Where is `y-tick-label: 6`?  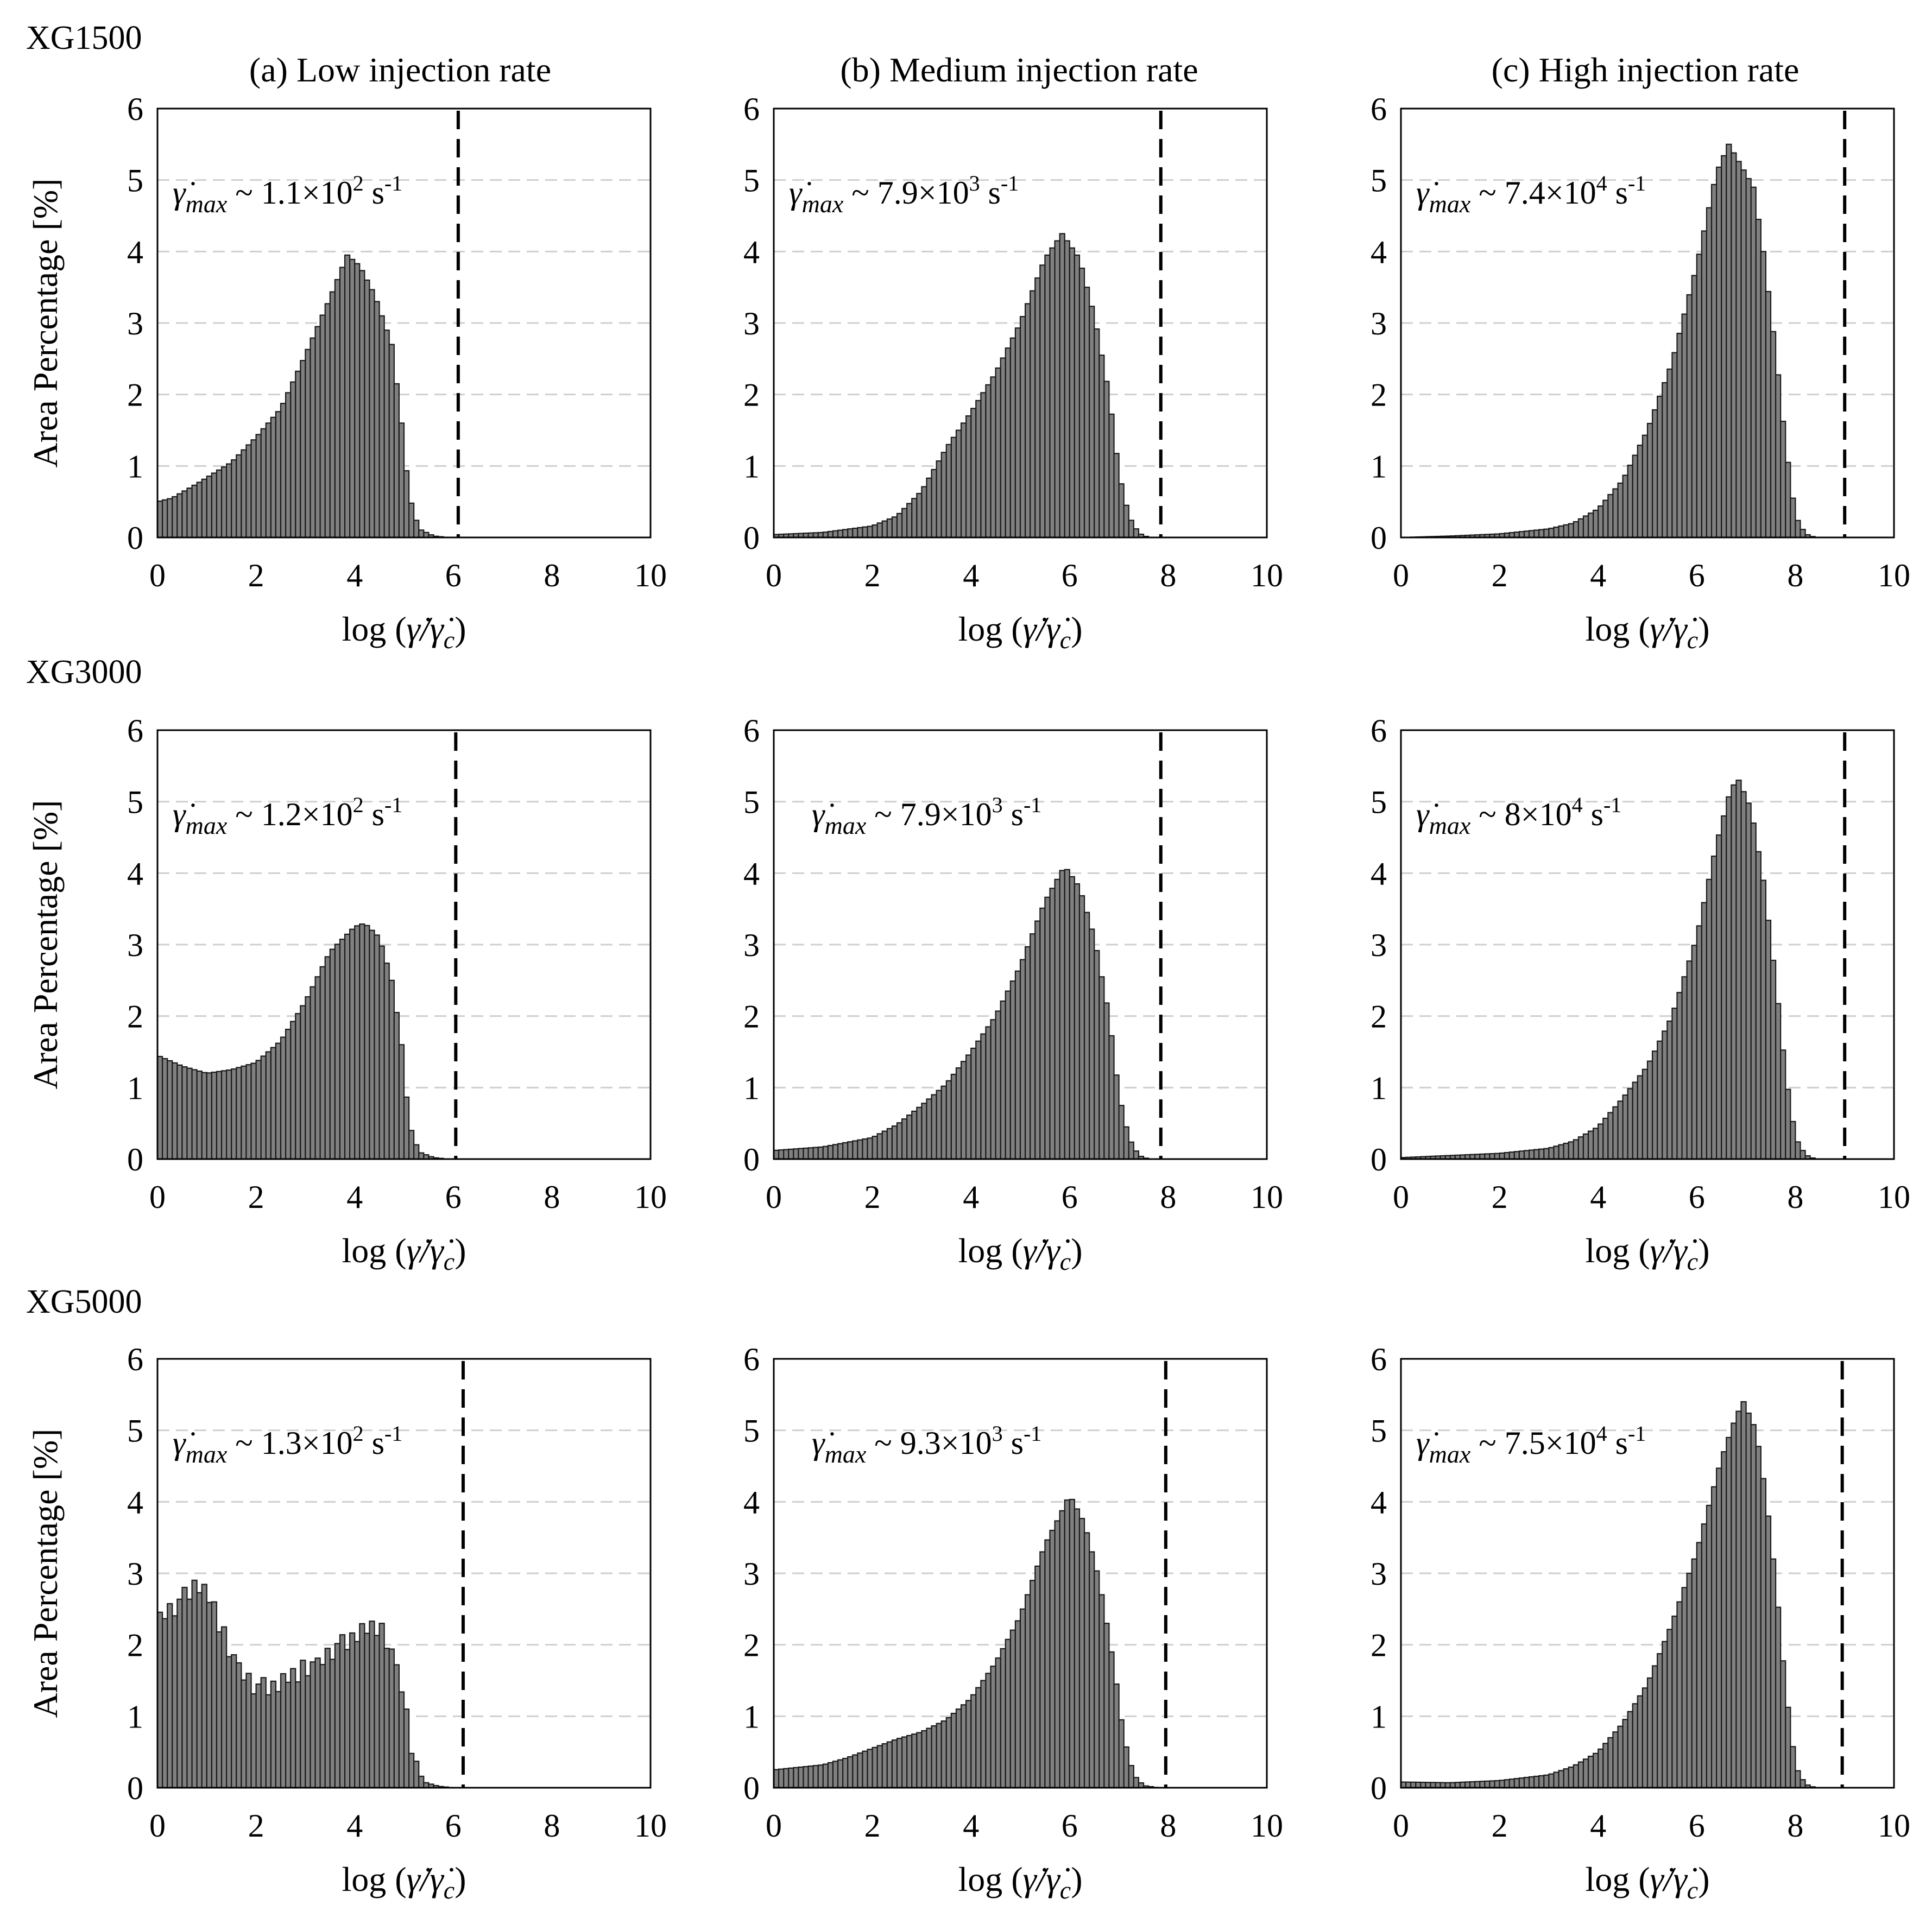 y-tick-label: 6 is located at coordinates (1379, 109).